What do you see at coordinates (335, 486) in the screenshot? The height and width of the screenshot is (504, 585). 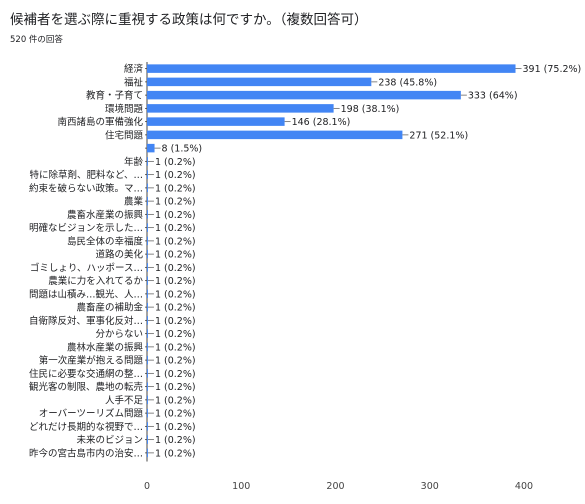 I see `x-tick-label: 200` at bounding box center [335, 486].